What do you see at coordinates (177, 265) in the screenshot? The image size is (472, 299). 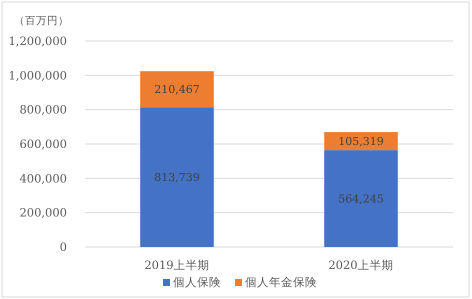 I see `x-tick-label: 2019上半期` at bounding box center [177, 265].